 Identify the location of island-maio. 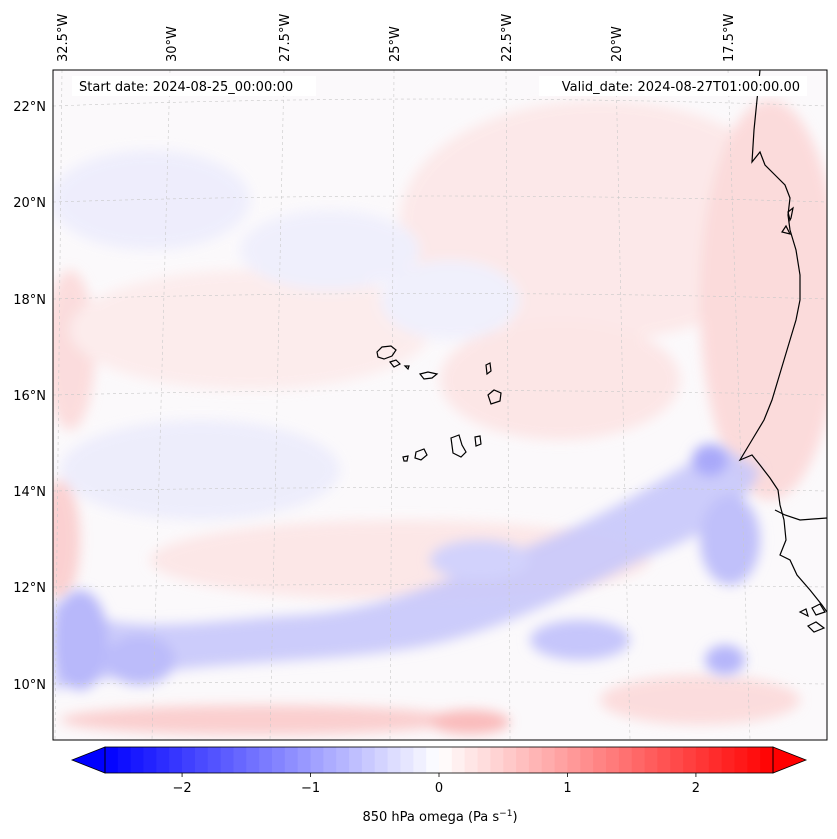
(478, 441).